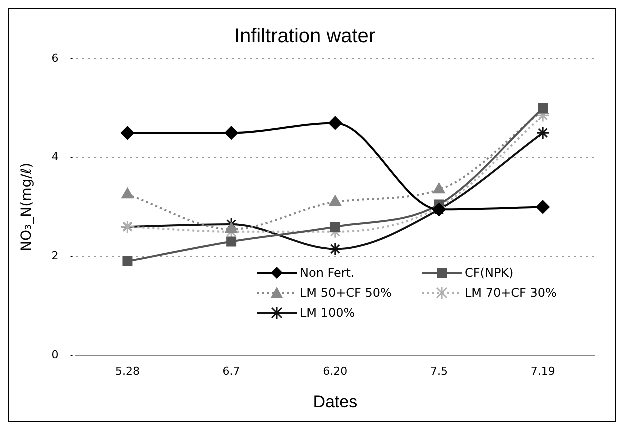 The image size is (624, 430). Describe the element at coordinates (439, 371) in the screenshot. I see `x-tick-label: 7.5` at that location.